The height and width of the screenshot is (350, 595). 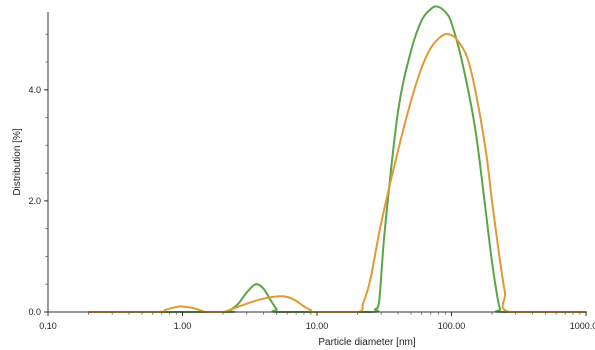 I want to click on y-tick-label: 0.0, so click(x=34, y=312).